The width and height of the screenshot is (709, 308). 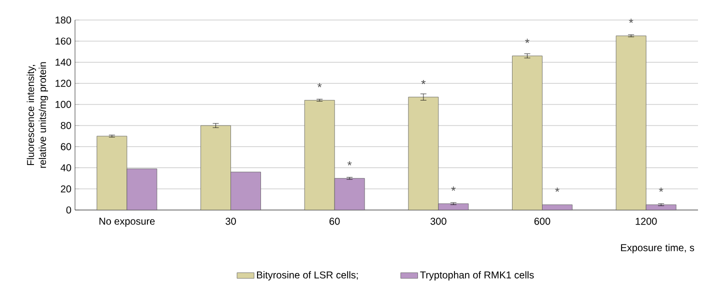 I want to click on x-axis-title: Exposure time, s, so click(x=657, y=249).